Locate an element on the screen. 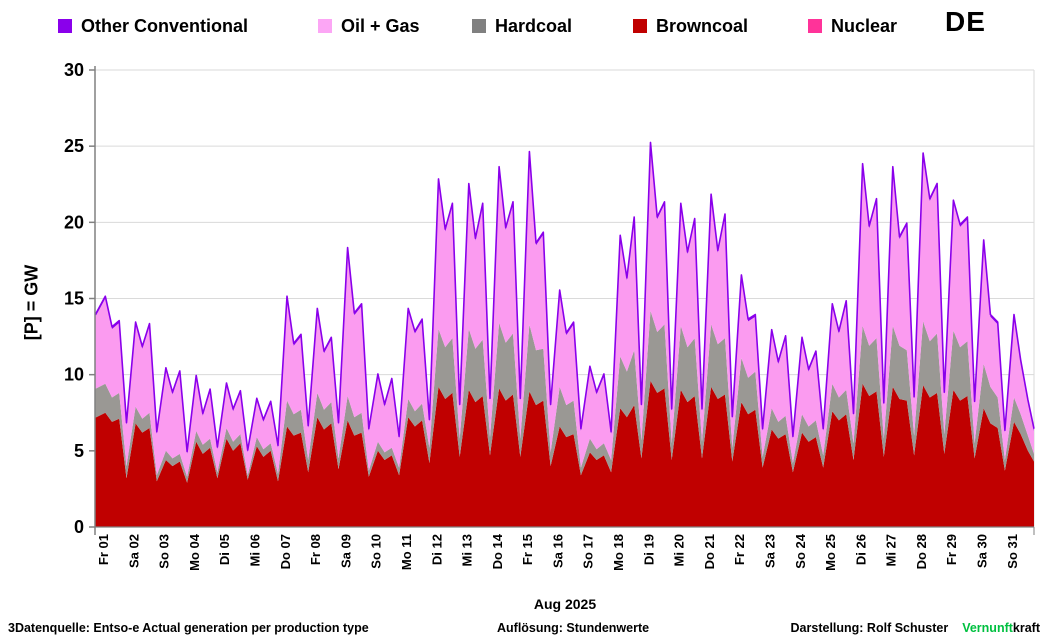  svg-text: Mo 18 is located at coordinates (618, 552).